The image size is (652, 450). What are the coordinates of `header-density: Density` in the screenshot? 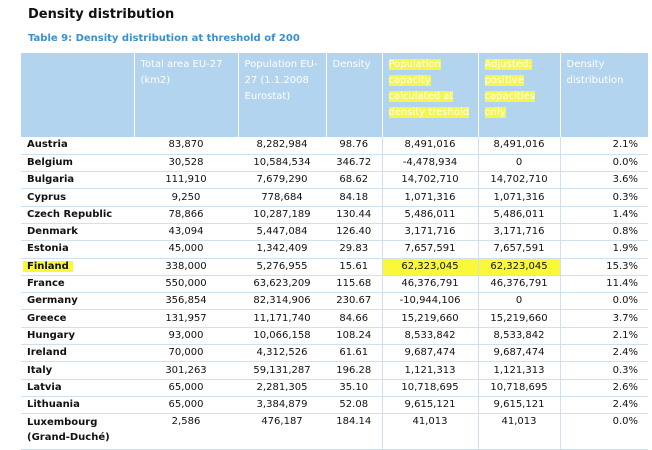 It's located at (353, 95).